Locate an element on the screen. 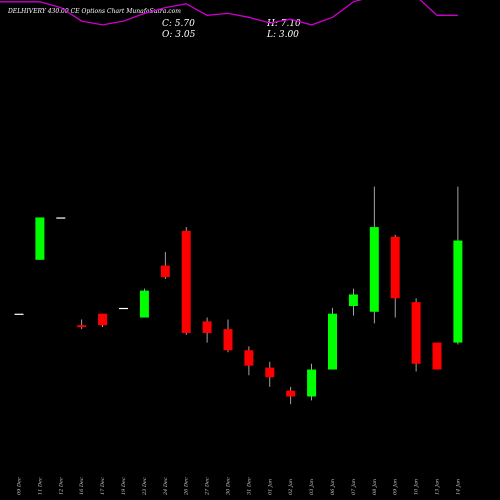 This screenshot has height=500, width=500. x-tick-label: 08 Jan is located at coordinates (375, 487).